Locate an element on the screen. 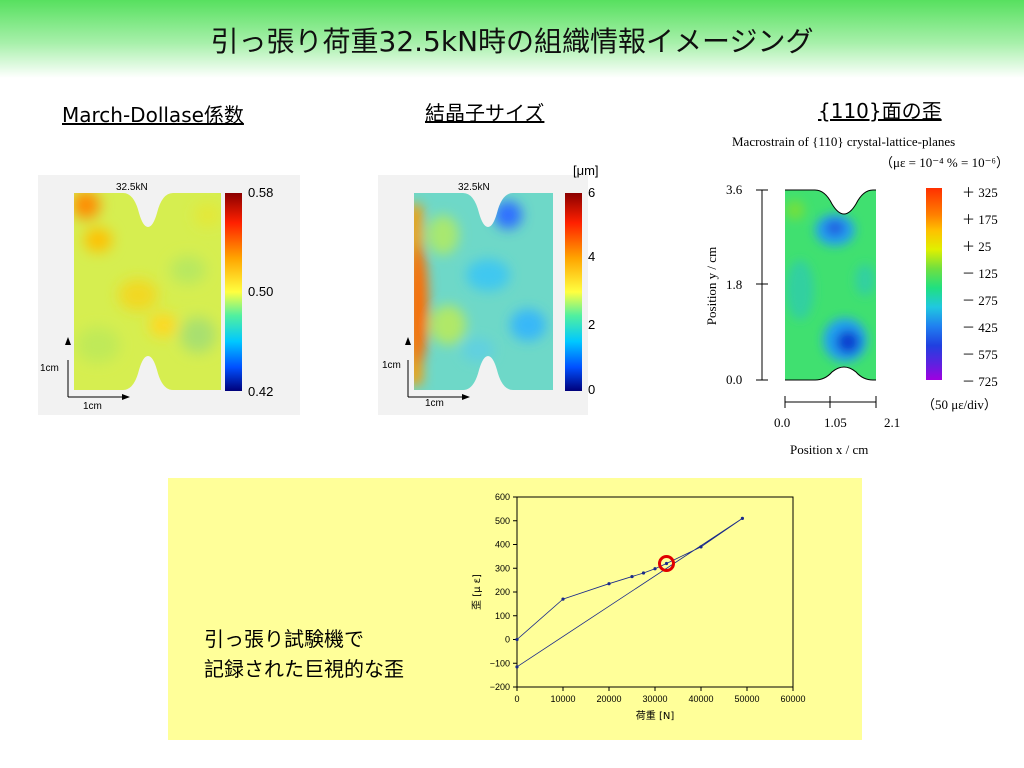  series-line is located at coordinates (629, 593).